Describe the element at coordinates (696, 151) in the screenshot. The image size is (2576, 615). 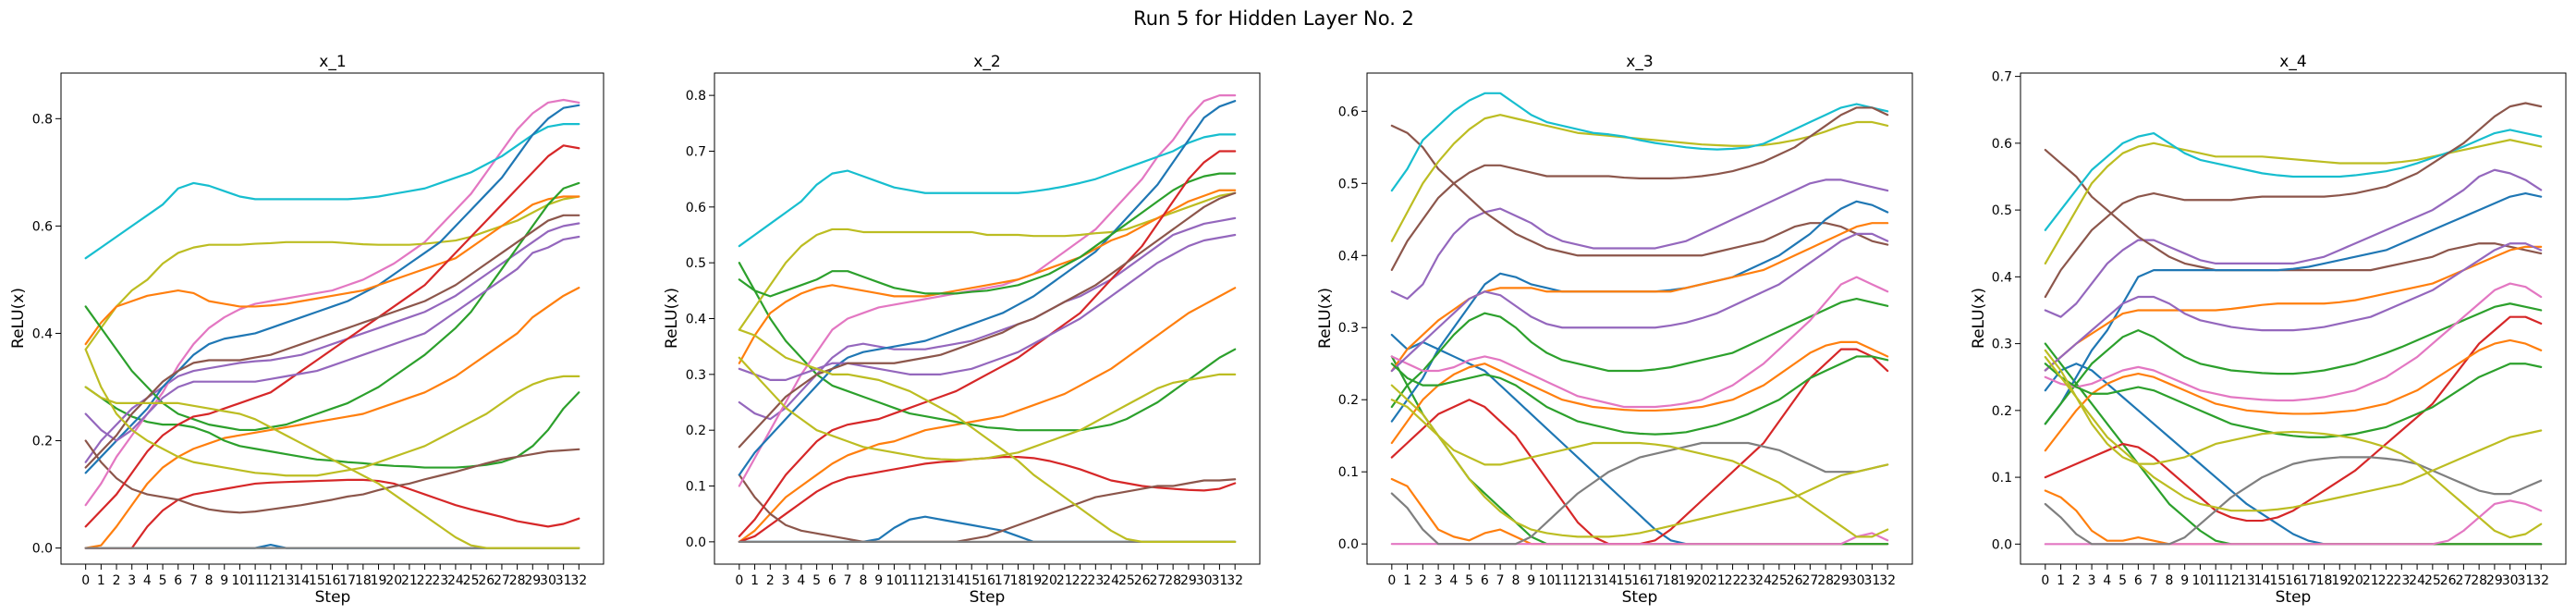
I see `y-tick-label: 0.7` at that location.